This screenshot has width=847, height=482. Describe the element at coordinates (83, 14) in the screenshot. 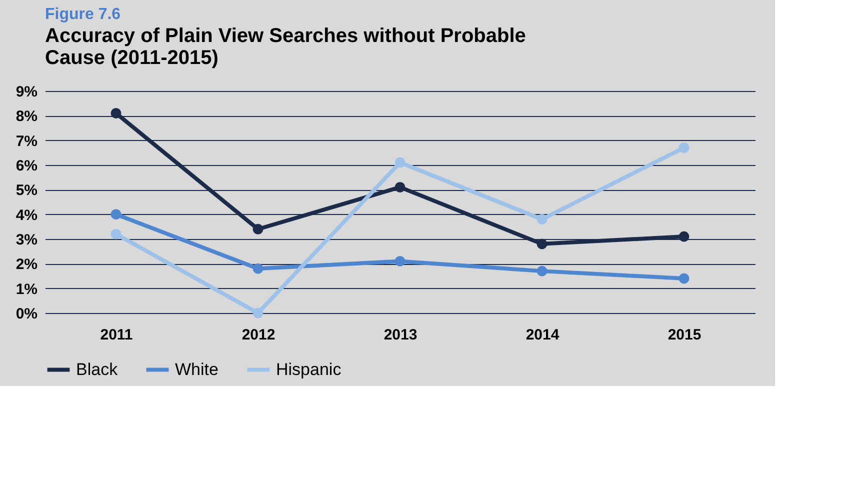

I see `chart-title: Figure 7.6` at that location.